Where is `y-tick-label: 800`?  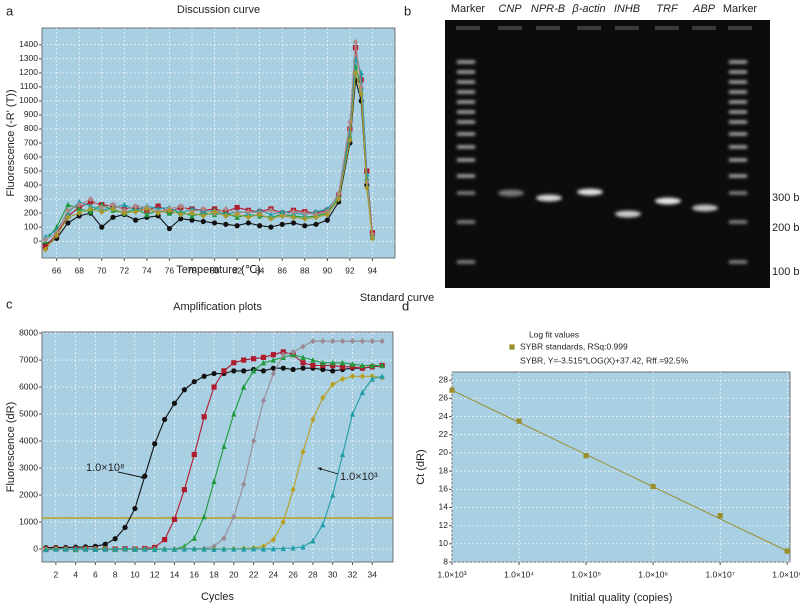
y-tick-label: 800 is located at coordinates (31, 128).